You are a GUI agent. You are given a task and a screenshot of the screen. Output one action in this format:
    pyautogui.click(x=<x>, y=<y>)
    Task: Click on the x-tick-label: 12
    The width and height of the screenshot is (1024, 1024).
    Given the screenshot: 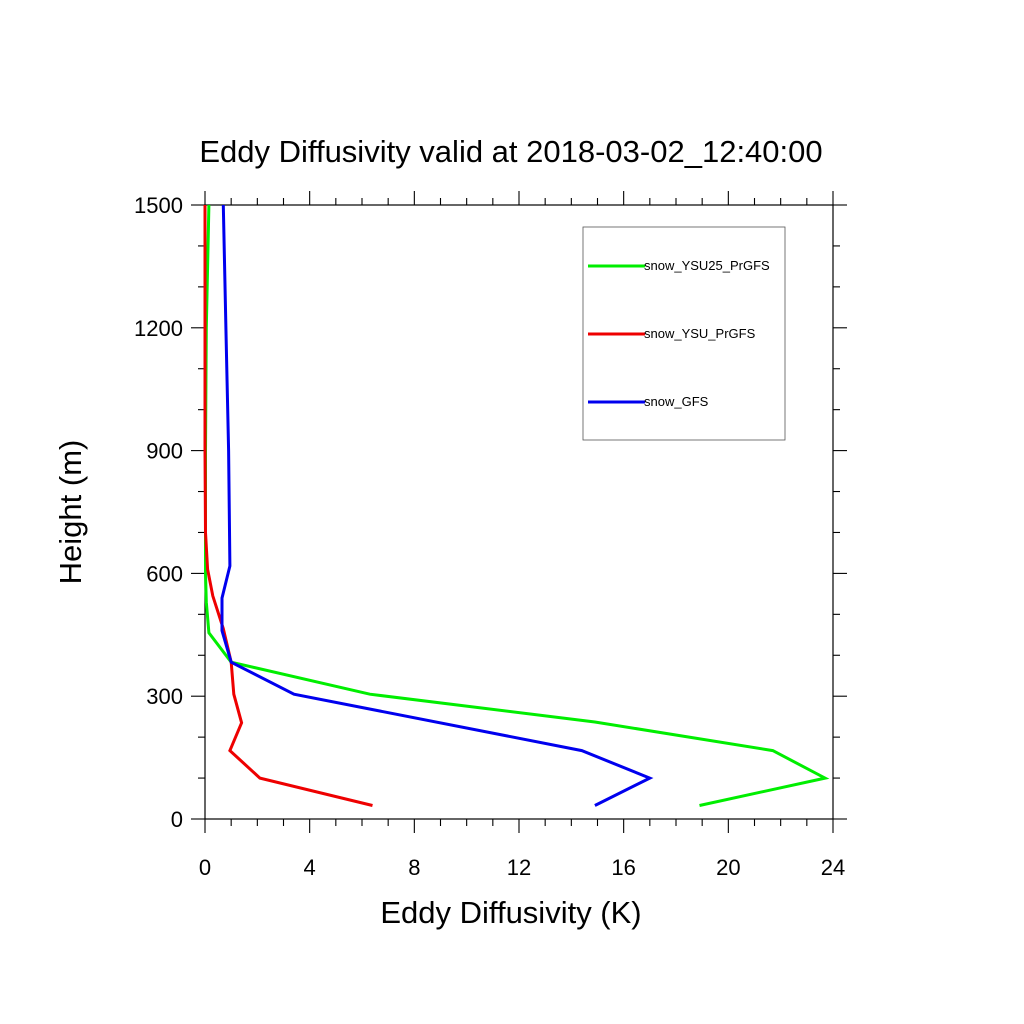 What is the action you would take?
    pyautogui.click(x=519, y=867)
    